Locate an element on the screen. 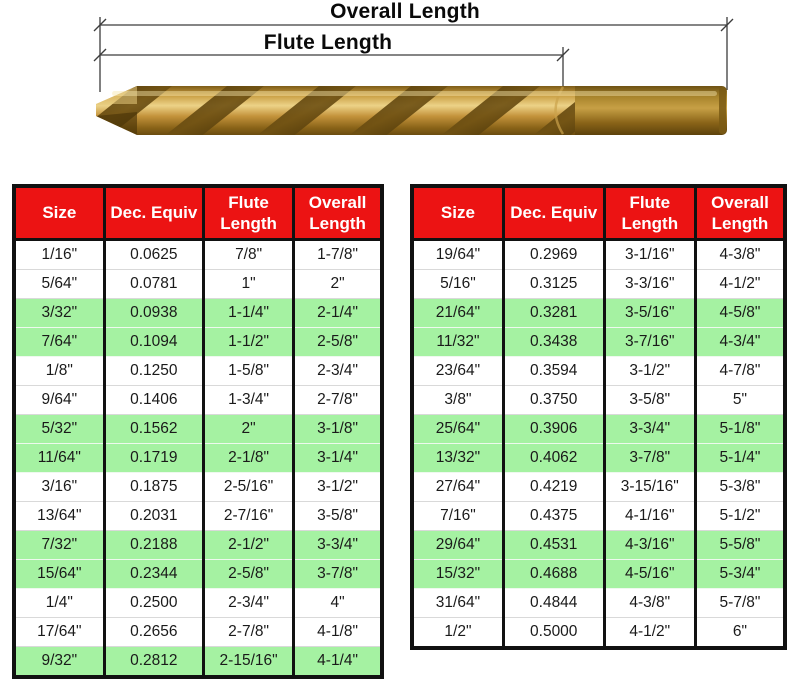 This screenshot has width=800, height=690. table-cell: 0.2812 is located at coordinates (154, 662).